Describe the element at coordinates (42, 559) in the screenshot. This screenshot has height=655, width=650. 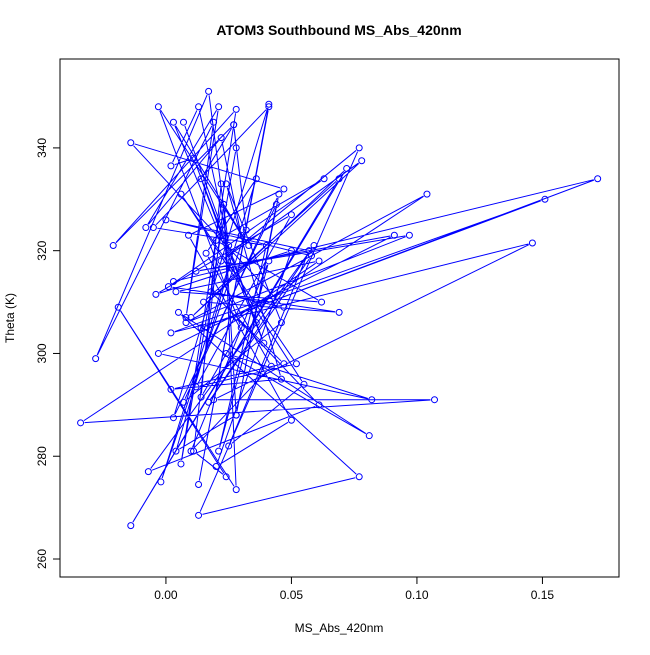
I see `y-tick-label: 260` at that location.